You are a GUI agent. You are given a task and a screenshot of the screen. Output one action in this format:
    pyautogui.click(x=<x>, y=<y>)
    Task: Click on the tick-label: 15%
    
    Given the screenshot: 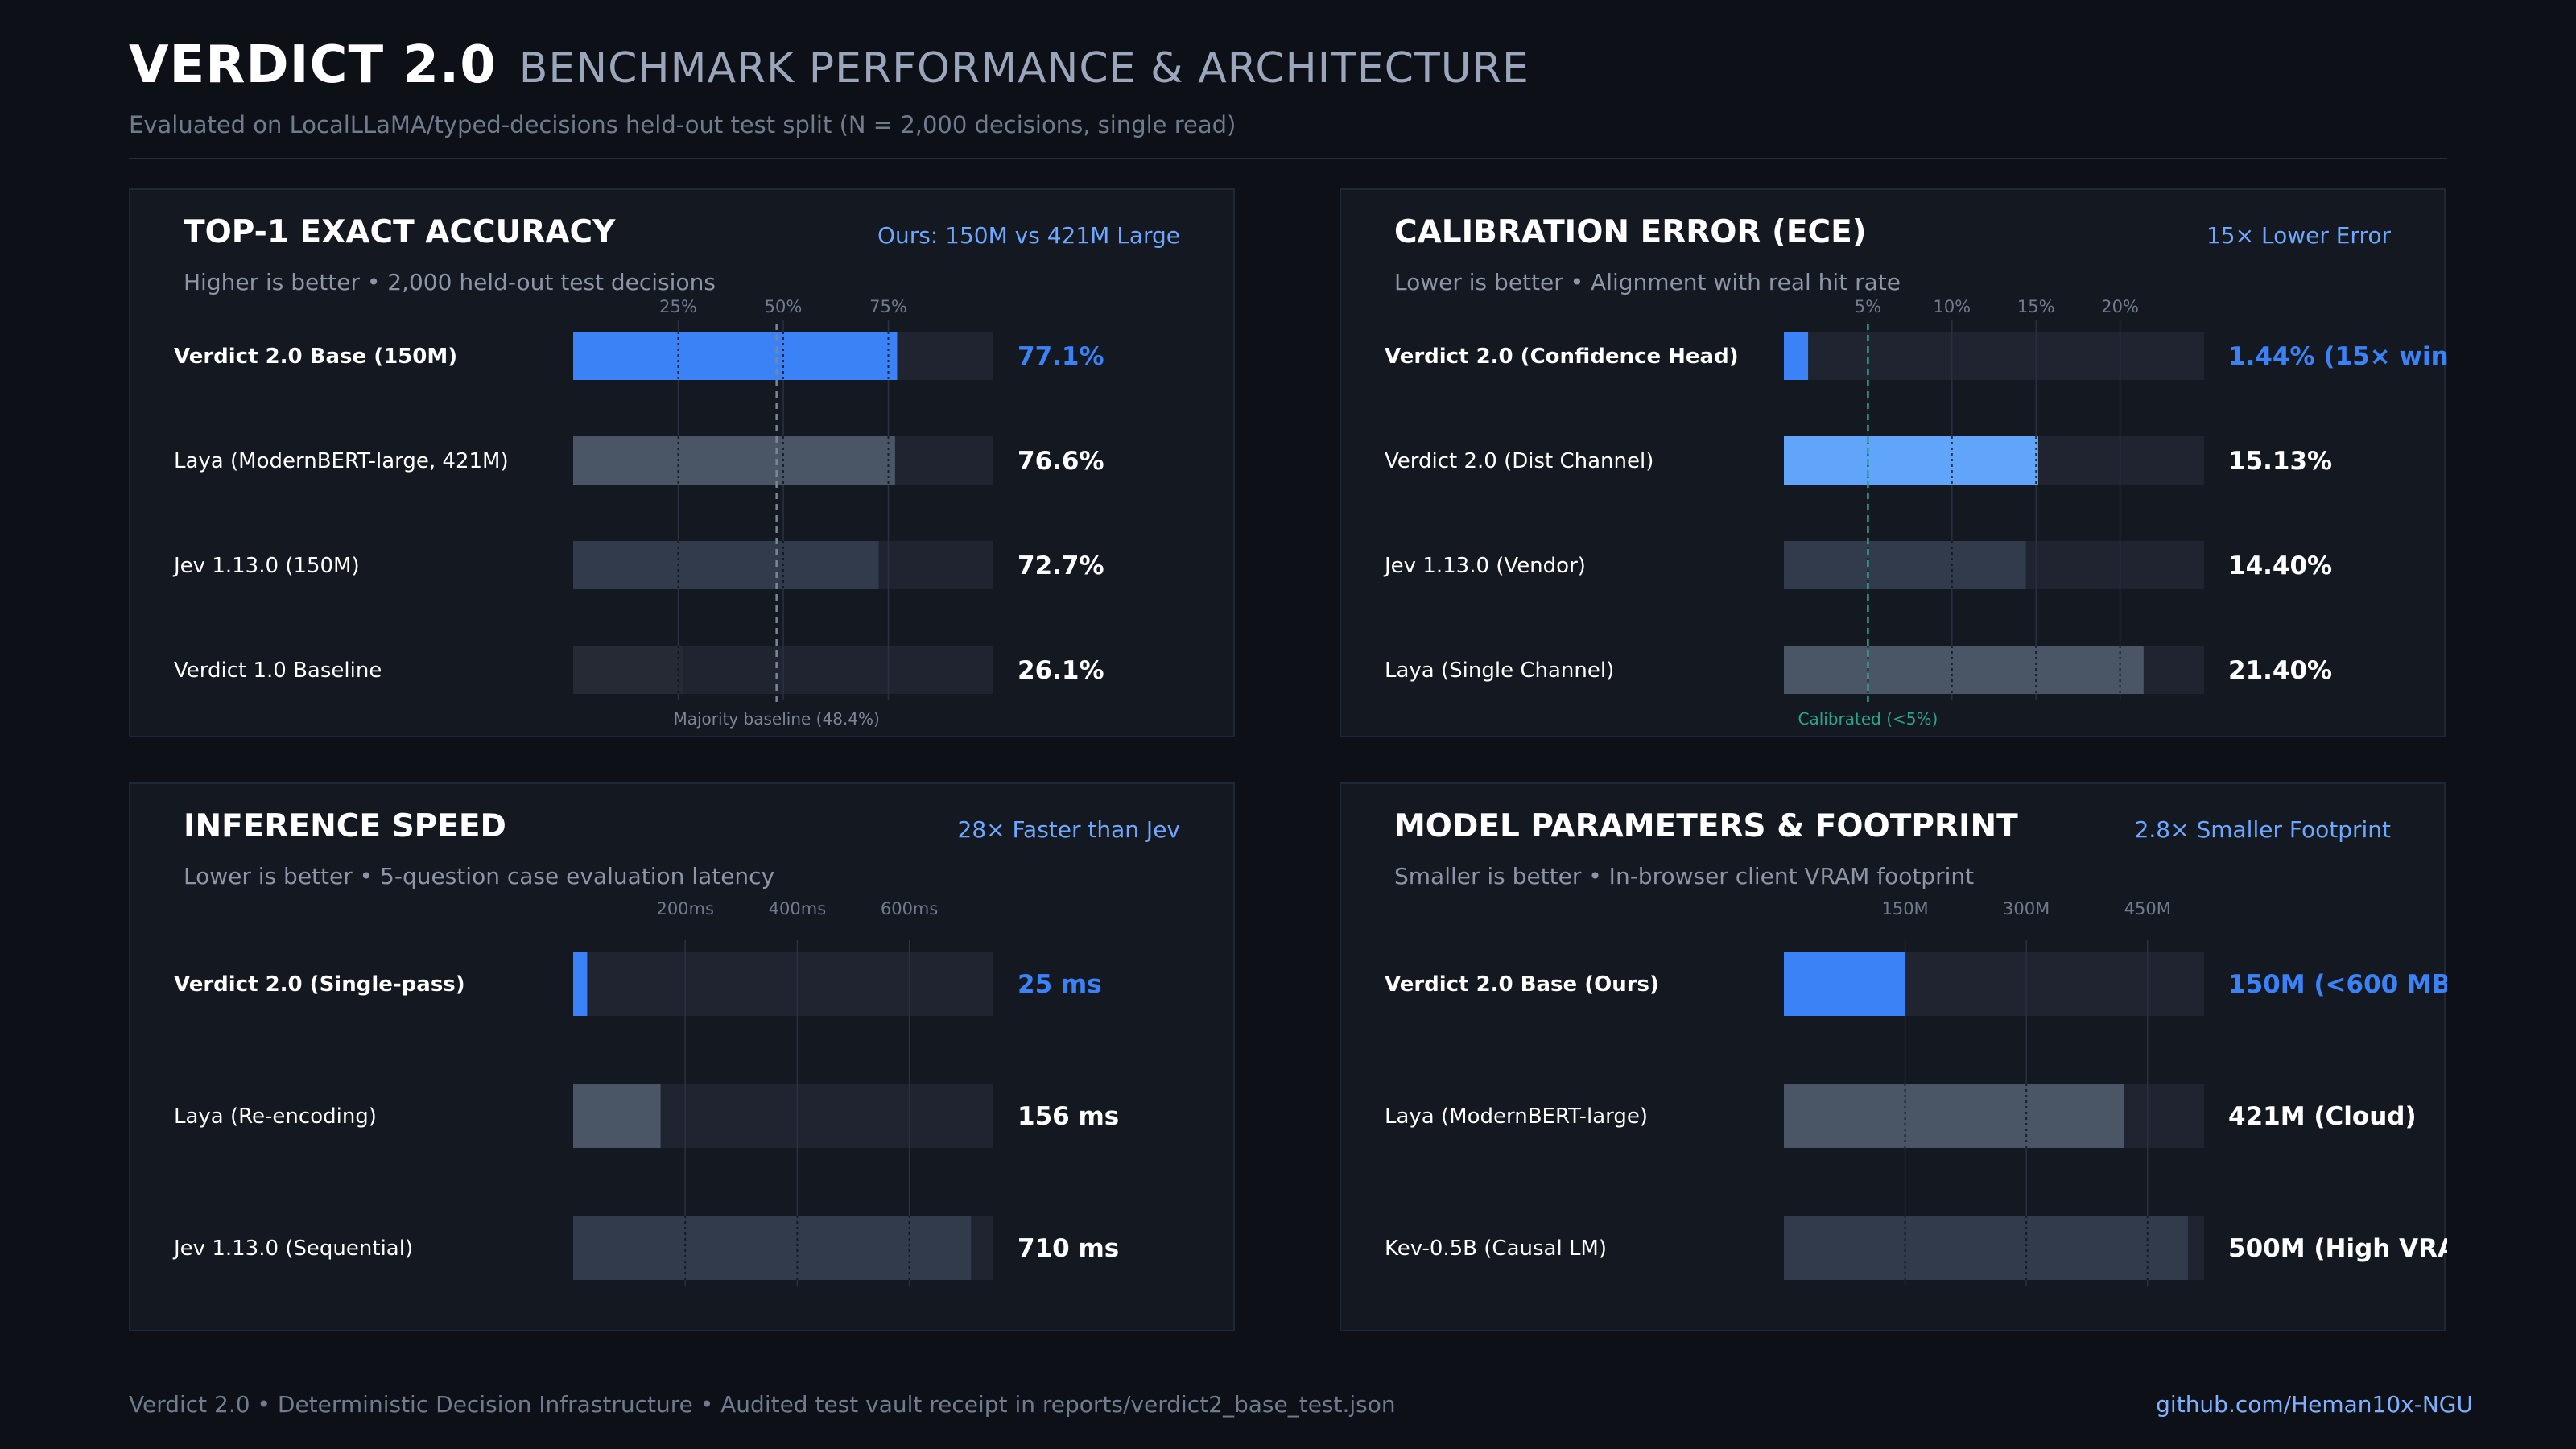 What is the action you would take?
    pyautogui.click(x=2036, y=306)
    